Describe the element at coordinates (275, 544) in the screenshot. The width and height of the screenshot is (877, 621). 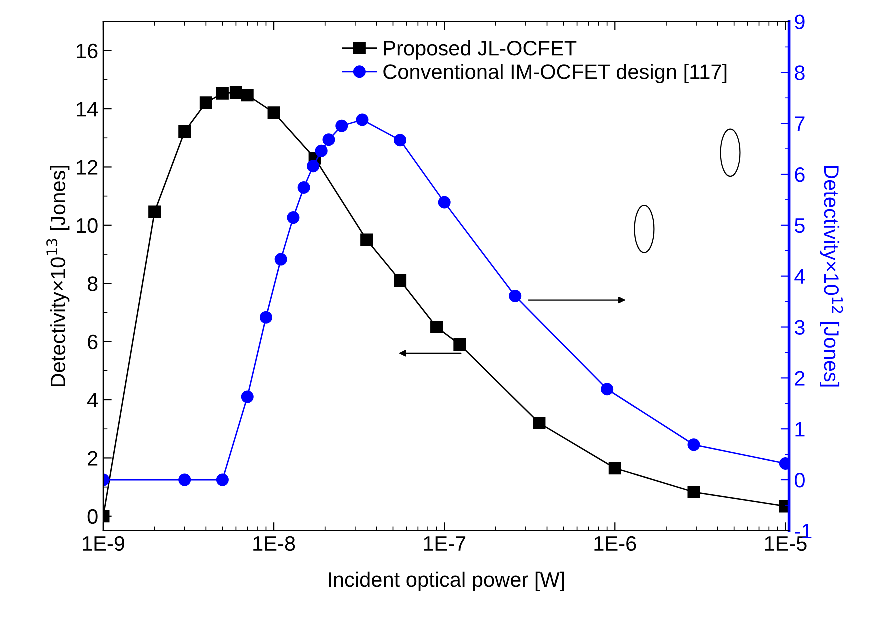
I see `x-tick-label: 1E-8` at that location.